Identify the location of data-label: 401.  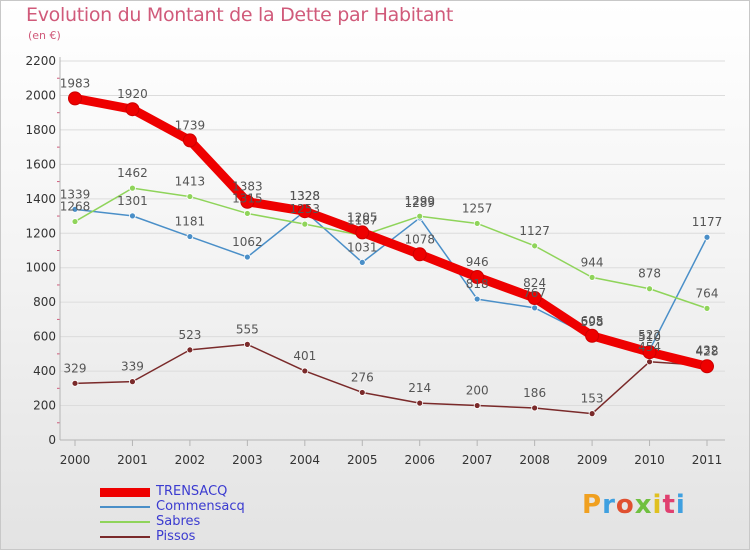
(304, 356).